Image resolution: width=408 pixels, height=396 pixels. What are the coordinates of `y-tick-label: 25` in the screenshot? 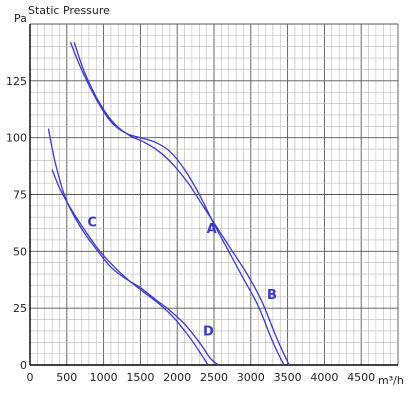 It's located at (20, 308).